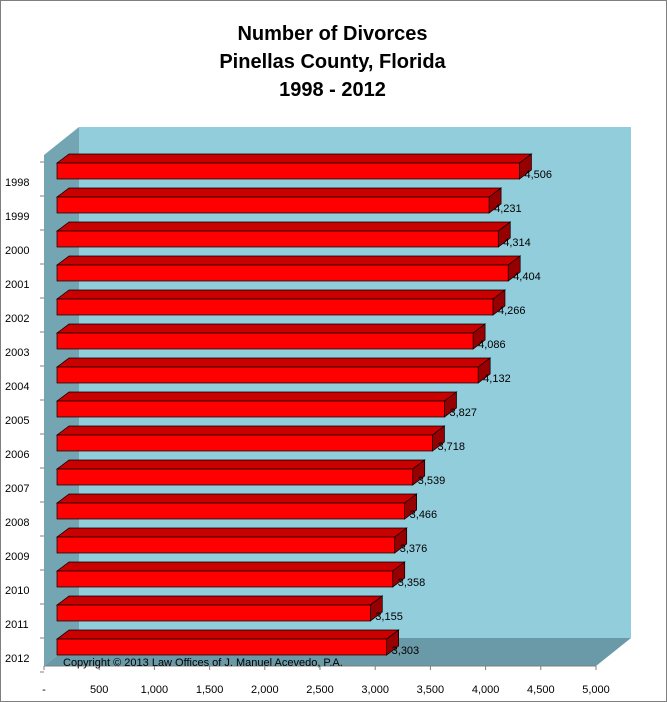 This screenshot has width=667, height=702. Describe the element at coordinates (412, 583) in the screenshot. I see `data-label-2010: 3,358` at that location.